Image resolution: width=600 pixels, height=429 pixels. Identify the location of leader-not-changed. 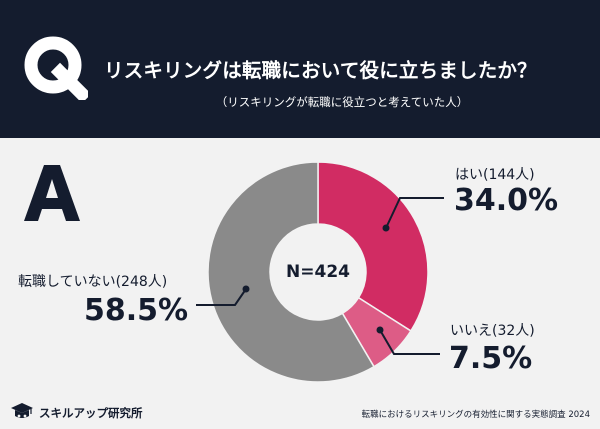
(221, 297).